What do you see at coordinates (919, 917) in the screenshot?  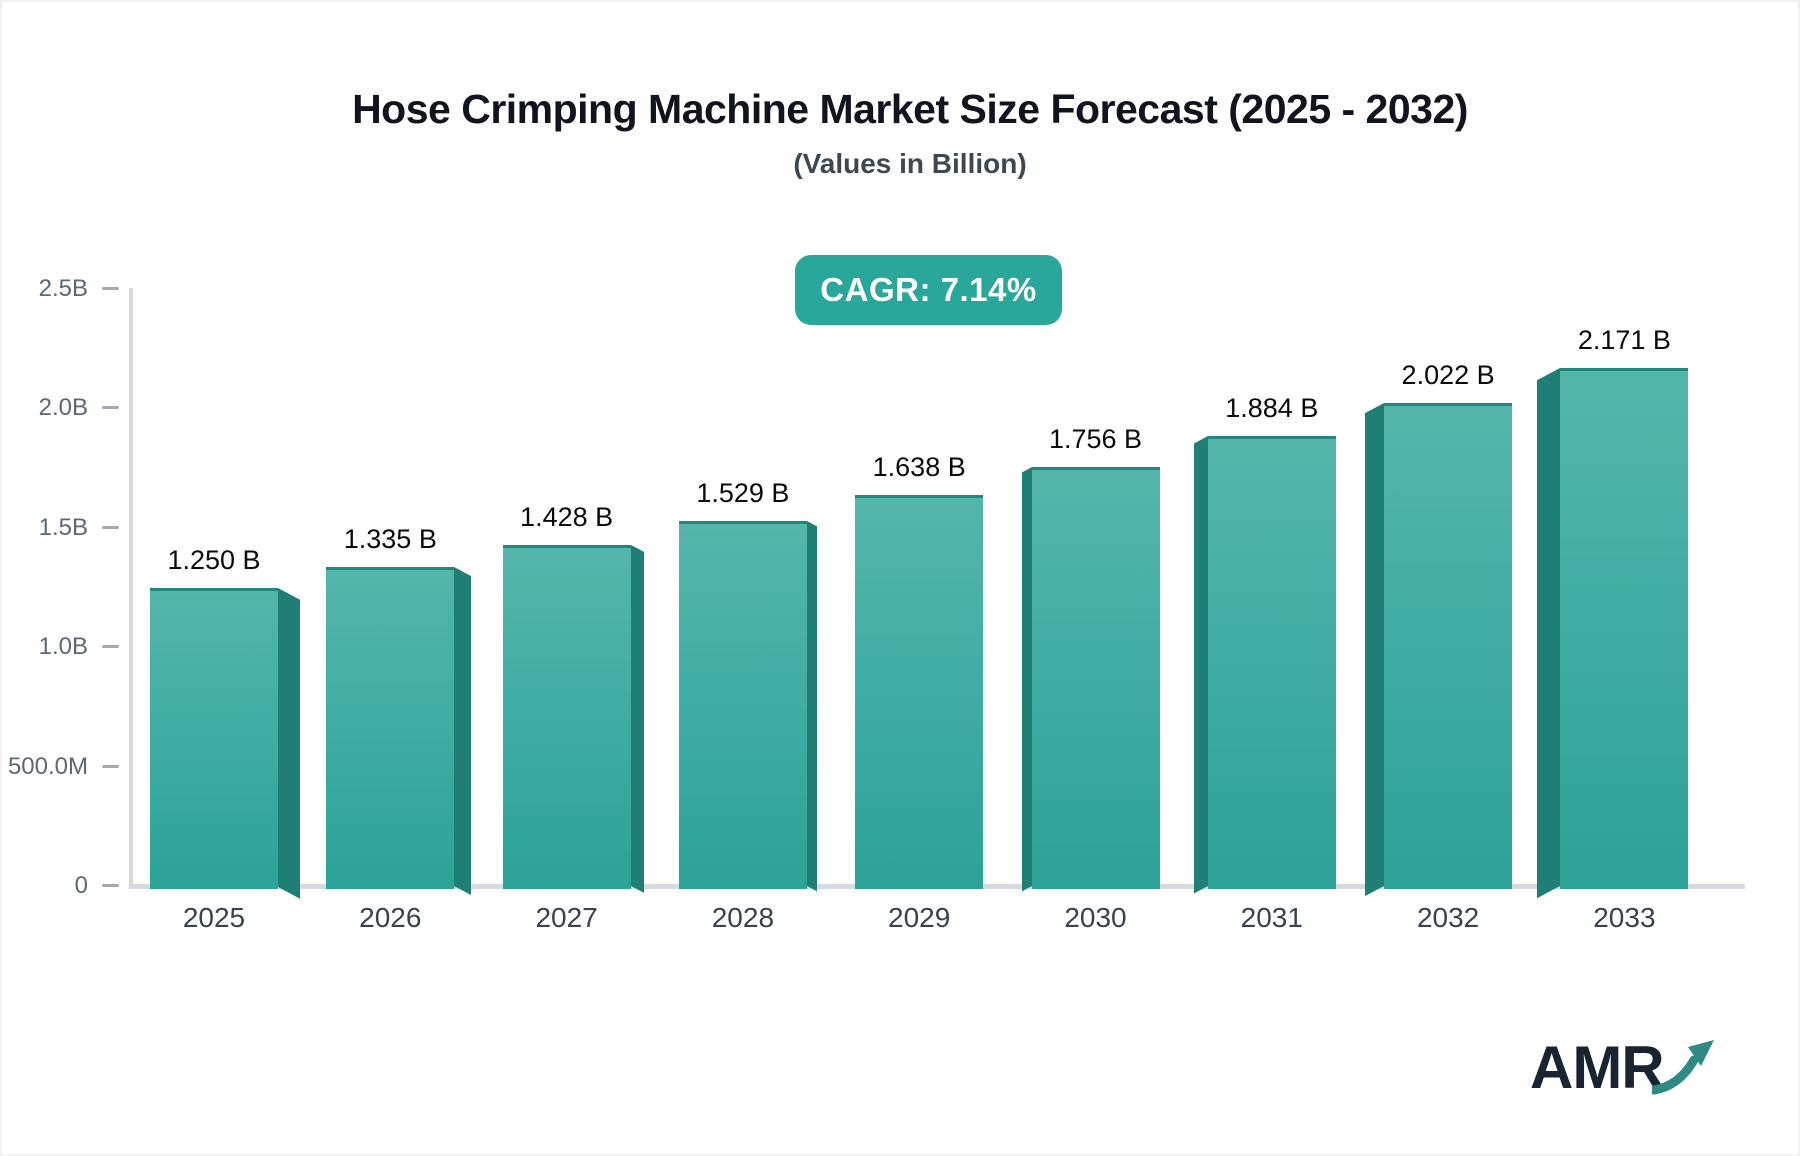 I see `x-tick-label: 2029` at bounding box center [919, 917].